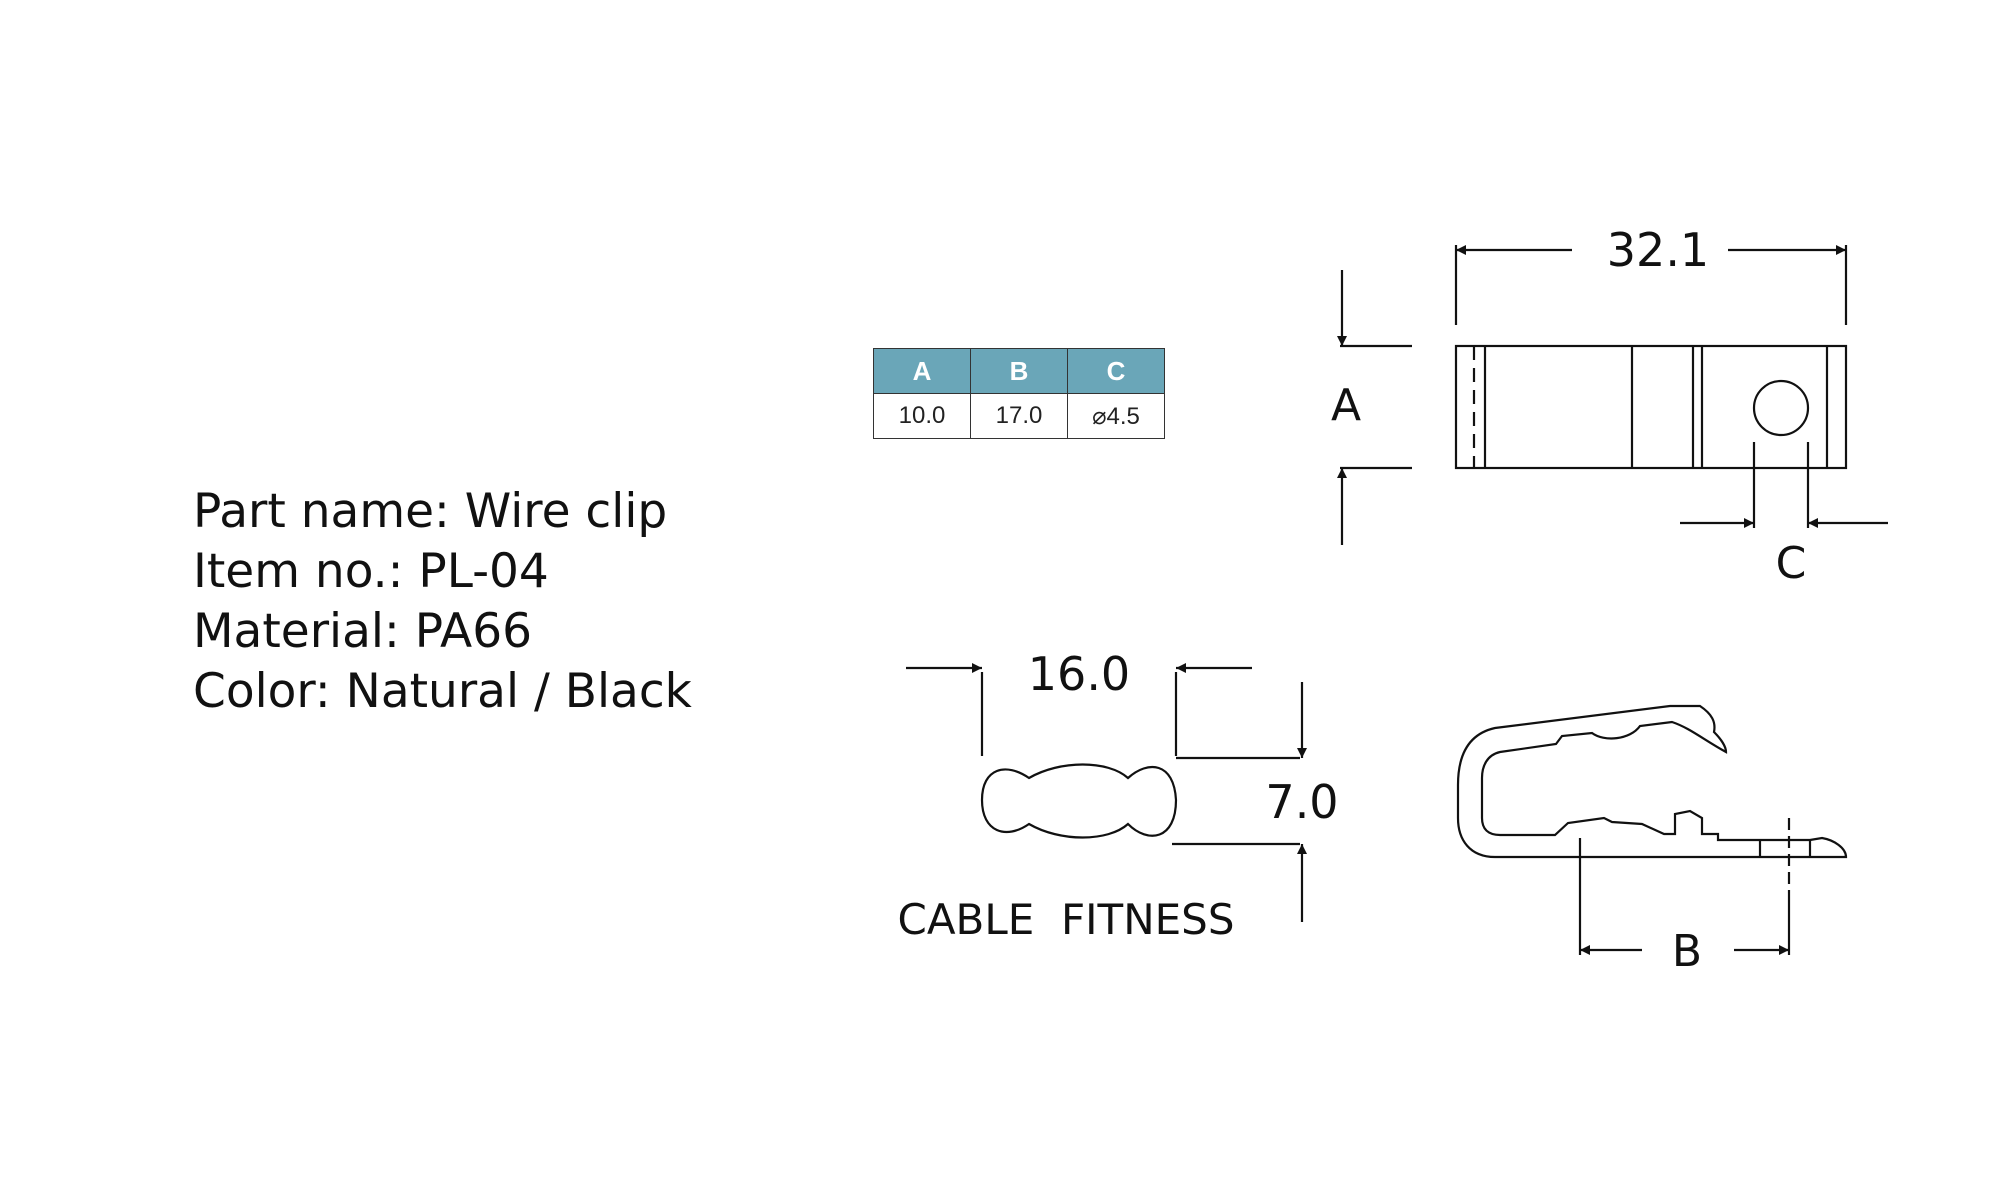  What do you see at coordinates (1784, 485) in the screenshot?
I see `dimension-c` at bounding box center [1784, 485].